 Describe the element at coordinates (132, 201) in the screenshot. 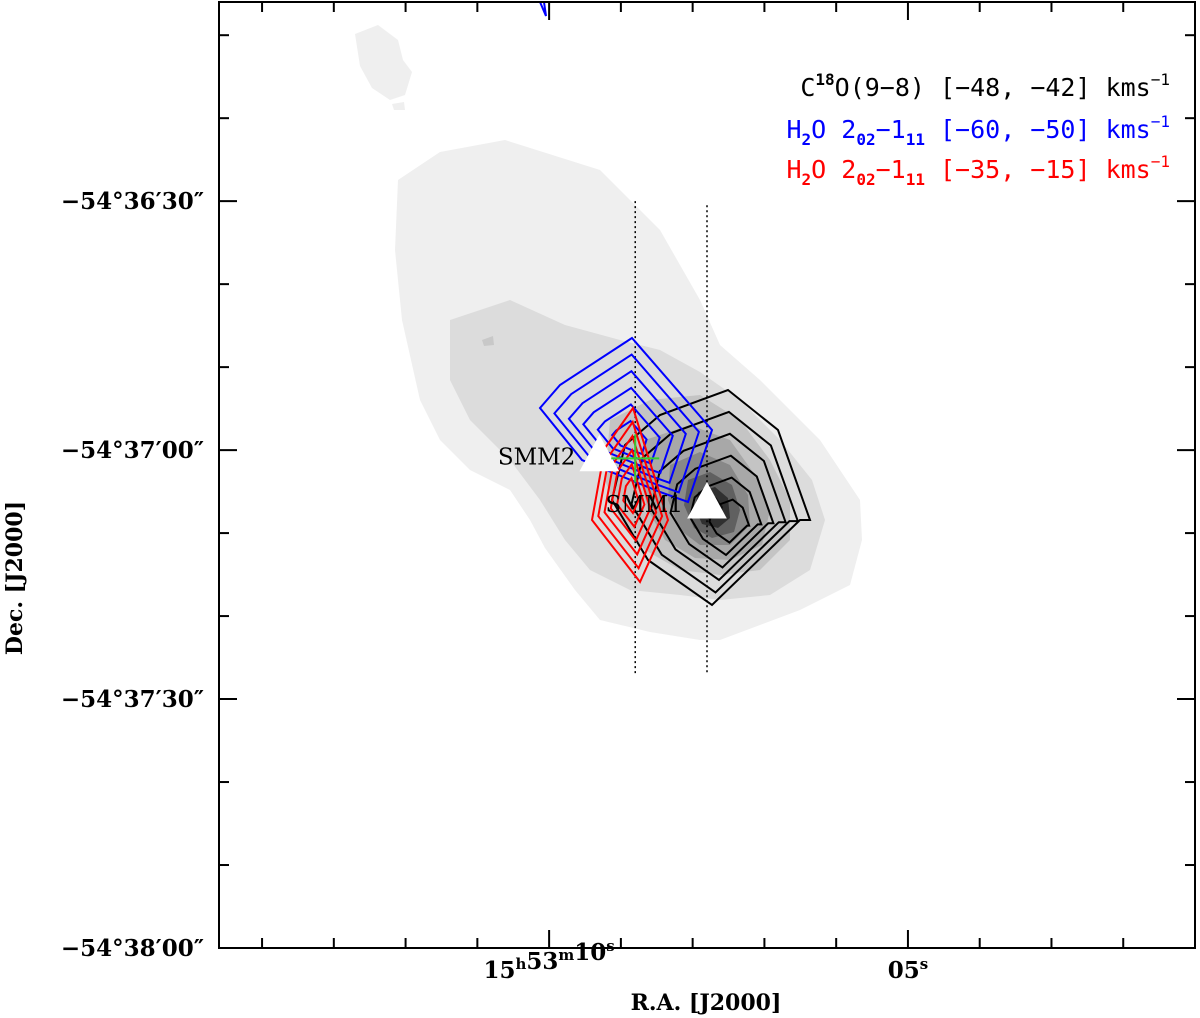

I see `y-tick-label: −54°36′30″` at that location.